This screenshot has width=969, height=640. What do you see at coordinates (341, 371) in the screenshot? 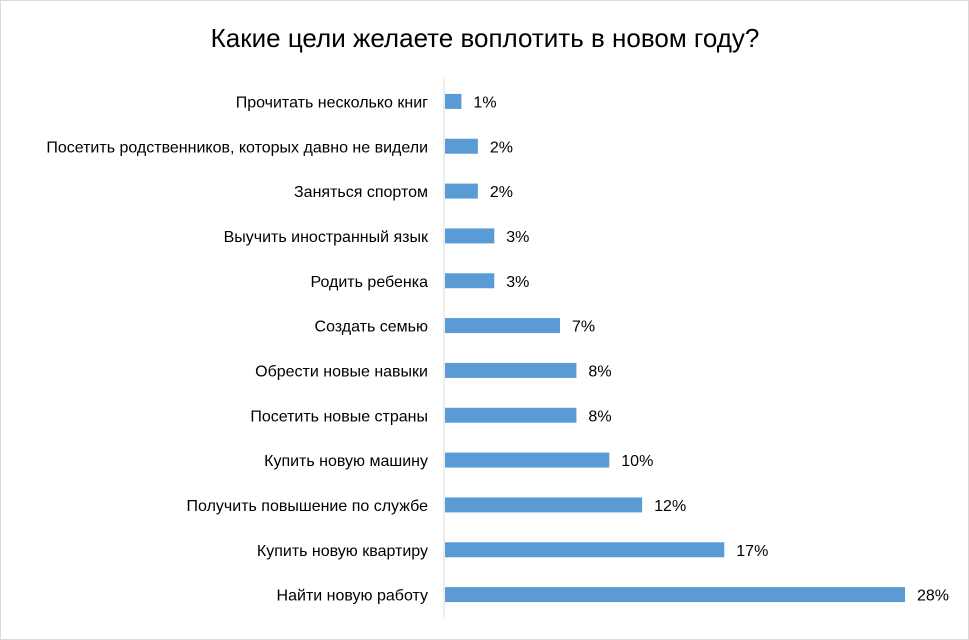
I see `category-label: Обрести новые навыки` at bounding box center [341, 371].